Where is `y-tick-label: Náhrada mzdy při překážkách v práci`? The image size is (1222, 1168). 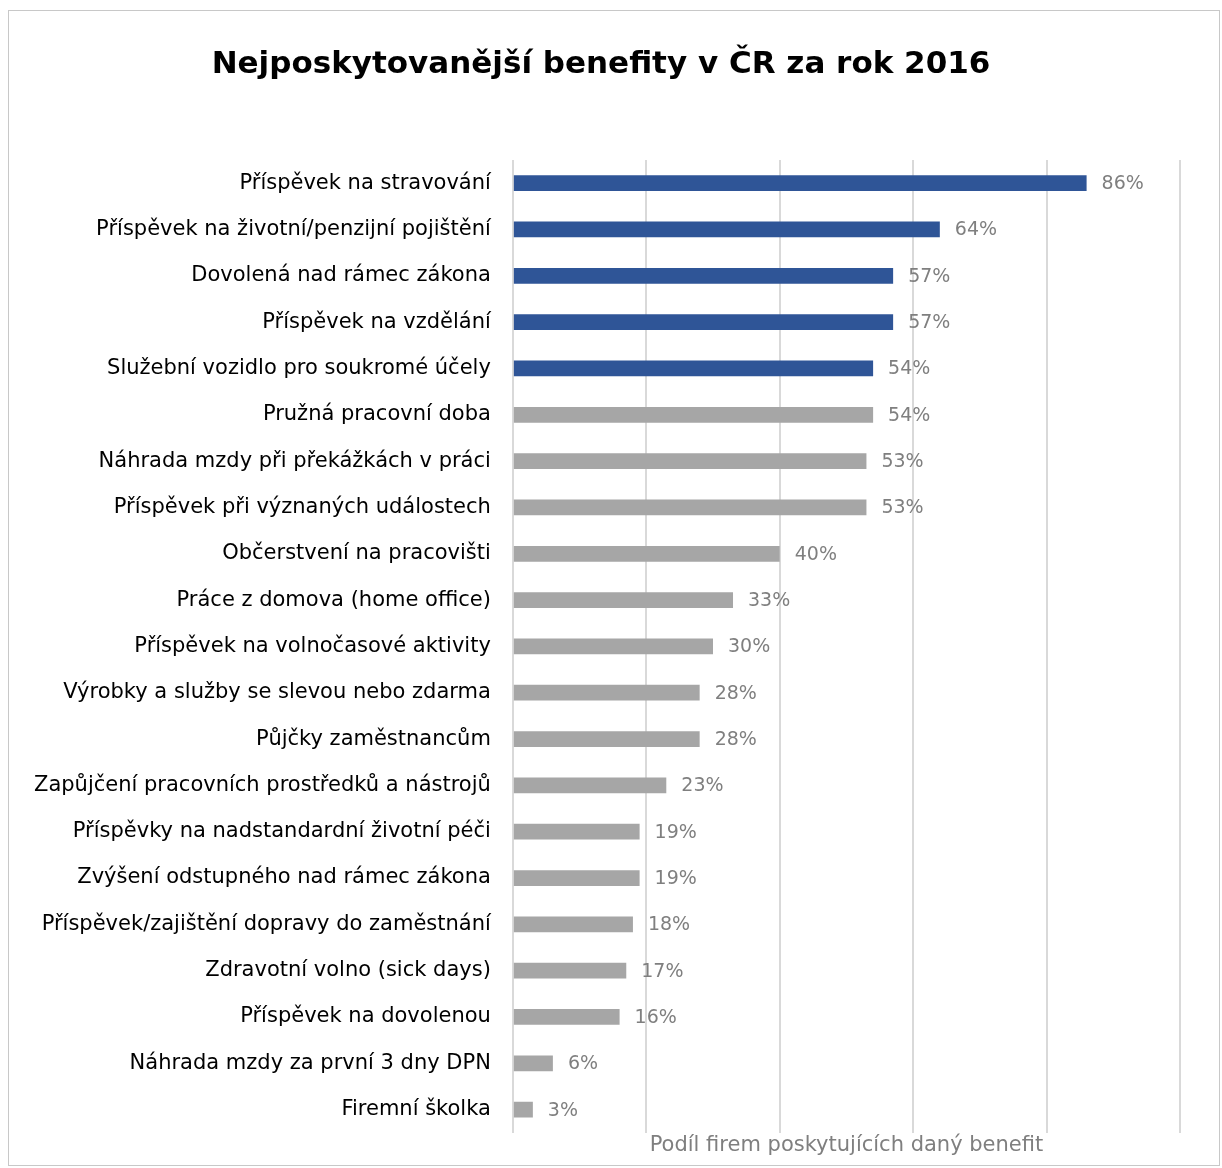 y-tick-label: Náhrada mzdy při překážkách v práci is located at coordinates (294, 459).